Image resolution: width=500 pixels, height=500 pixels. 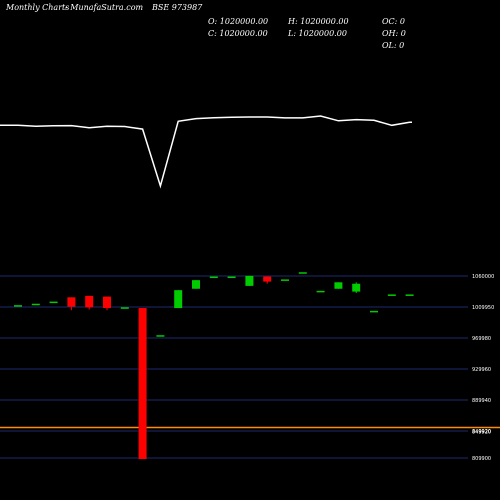 I want to click on oh-value: OH: 0, so click(x=394, y=33).